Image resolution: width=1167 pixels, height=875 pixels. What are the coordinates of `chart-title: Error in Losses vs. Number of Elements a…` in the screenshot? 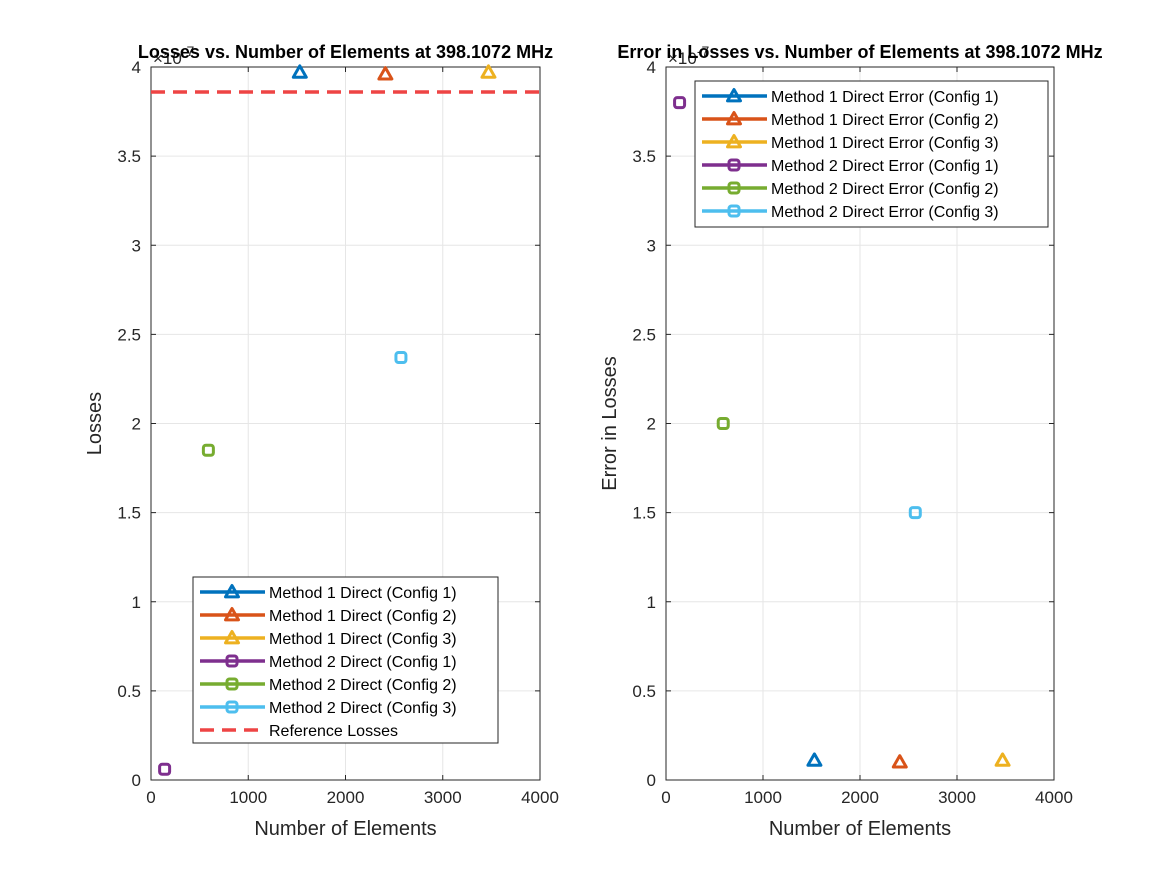 It's located at (859, 52).